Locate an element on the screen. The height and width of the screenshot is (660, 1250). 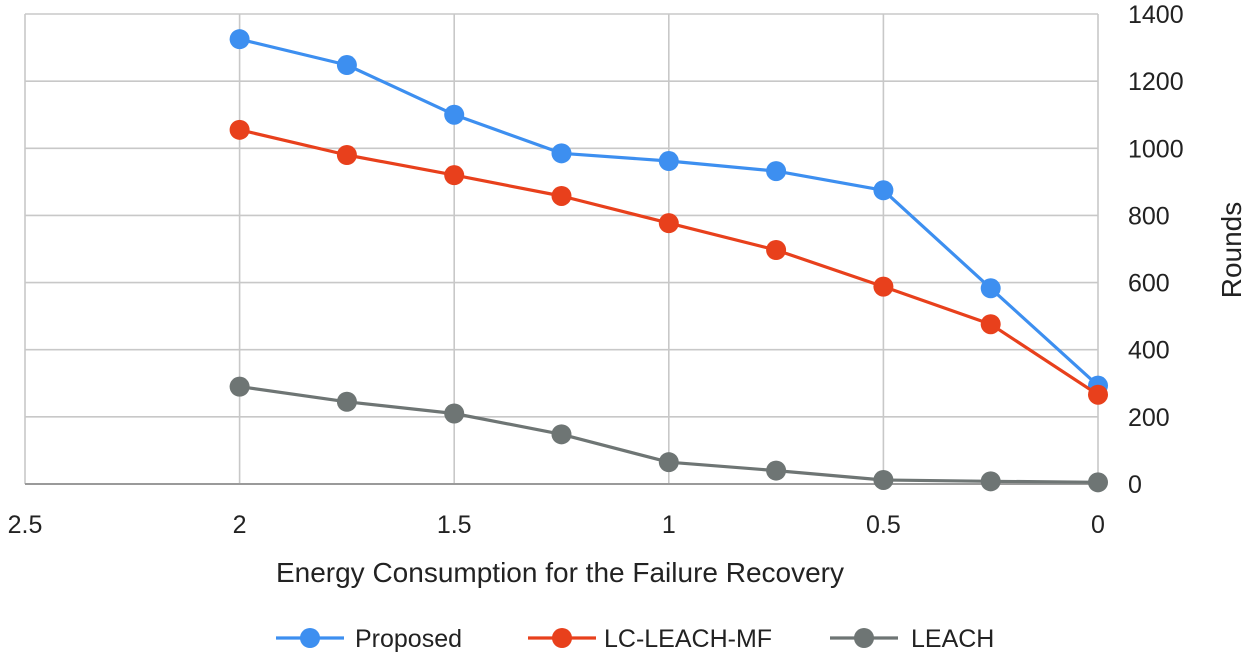
x-tick-label: 1.5 is located at coordinates (454, 525).